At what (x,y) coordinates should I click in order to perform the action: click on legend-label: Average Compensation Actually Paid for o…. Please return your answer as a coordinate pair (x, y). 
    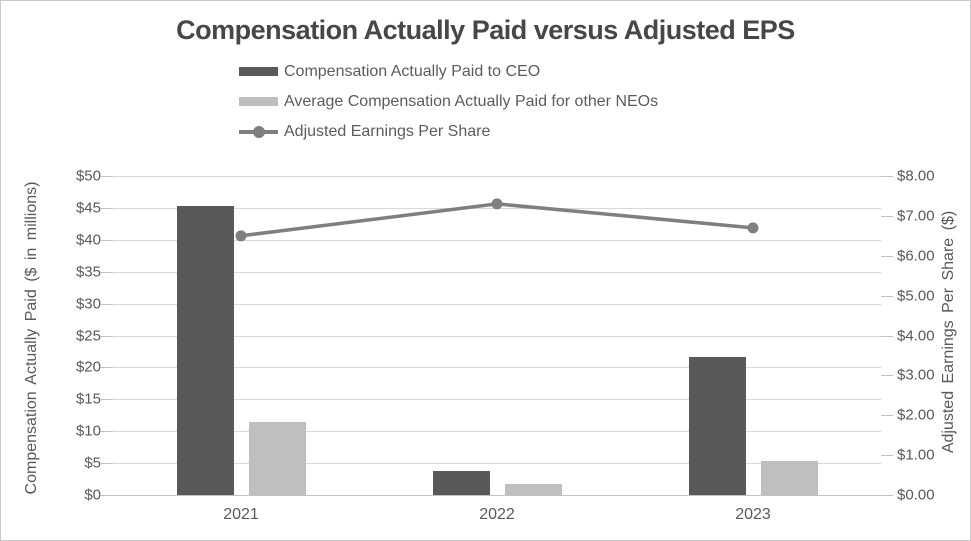
    Looking at the image, I should click on (471, 101).